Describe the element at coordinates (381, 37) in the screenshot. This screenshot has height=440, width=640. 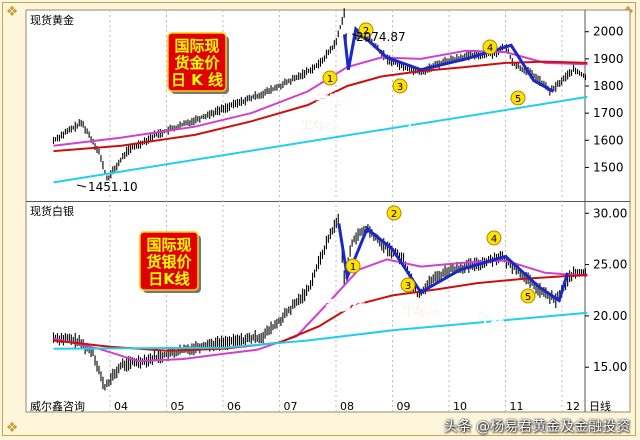
I see `annotation-high: 2074.87` at that location.